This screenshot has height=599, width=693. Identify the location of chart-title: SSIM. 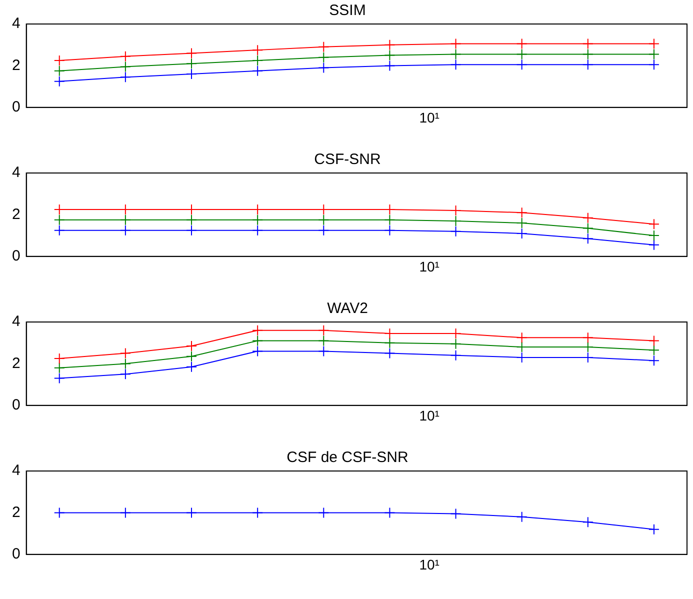
(347, 11).